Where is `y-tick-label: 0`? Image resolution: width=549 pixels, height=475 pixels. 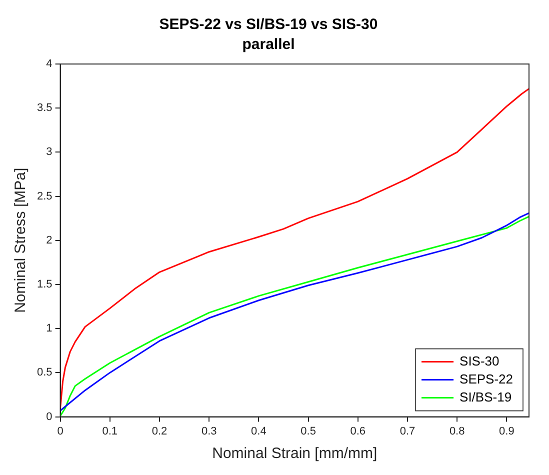
y-tick-label: 0 is located at coordinates (49, 416).